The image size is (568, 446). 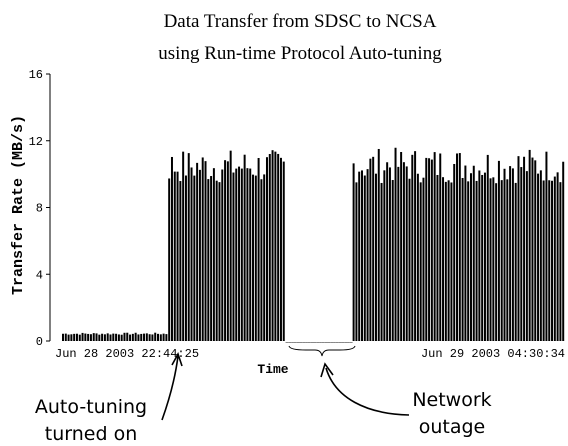 I want to click on y-tick-label: 0, so click(x=39, y=342).